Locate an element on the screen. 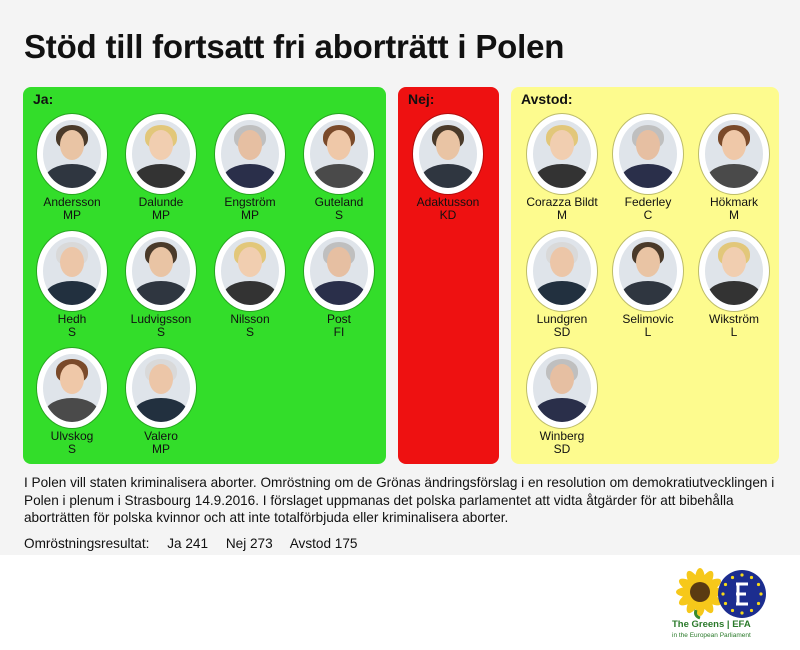  member-name: Hökmark is located at coordinates (733, 202).